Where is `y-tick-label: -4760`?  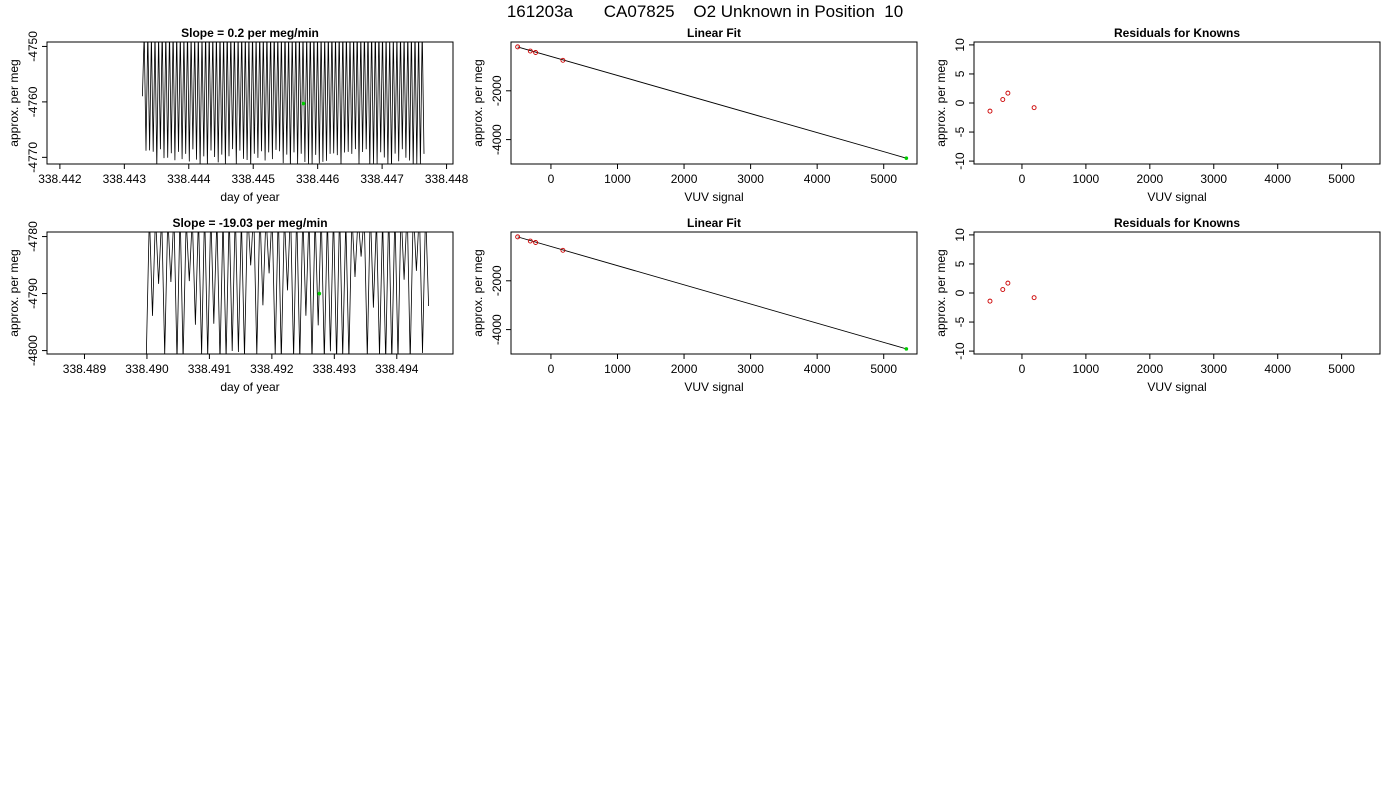
y-tick-label: -4760 is located at coordinates (33, 101).